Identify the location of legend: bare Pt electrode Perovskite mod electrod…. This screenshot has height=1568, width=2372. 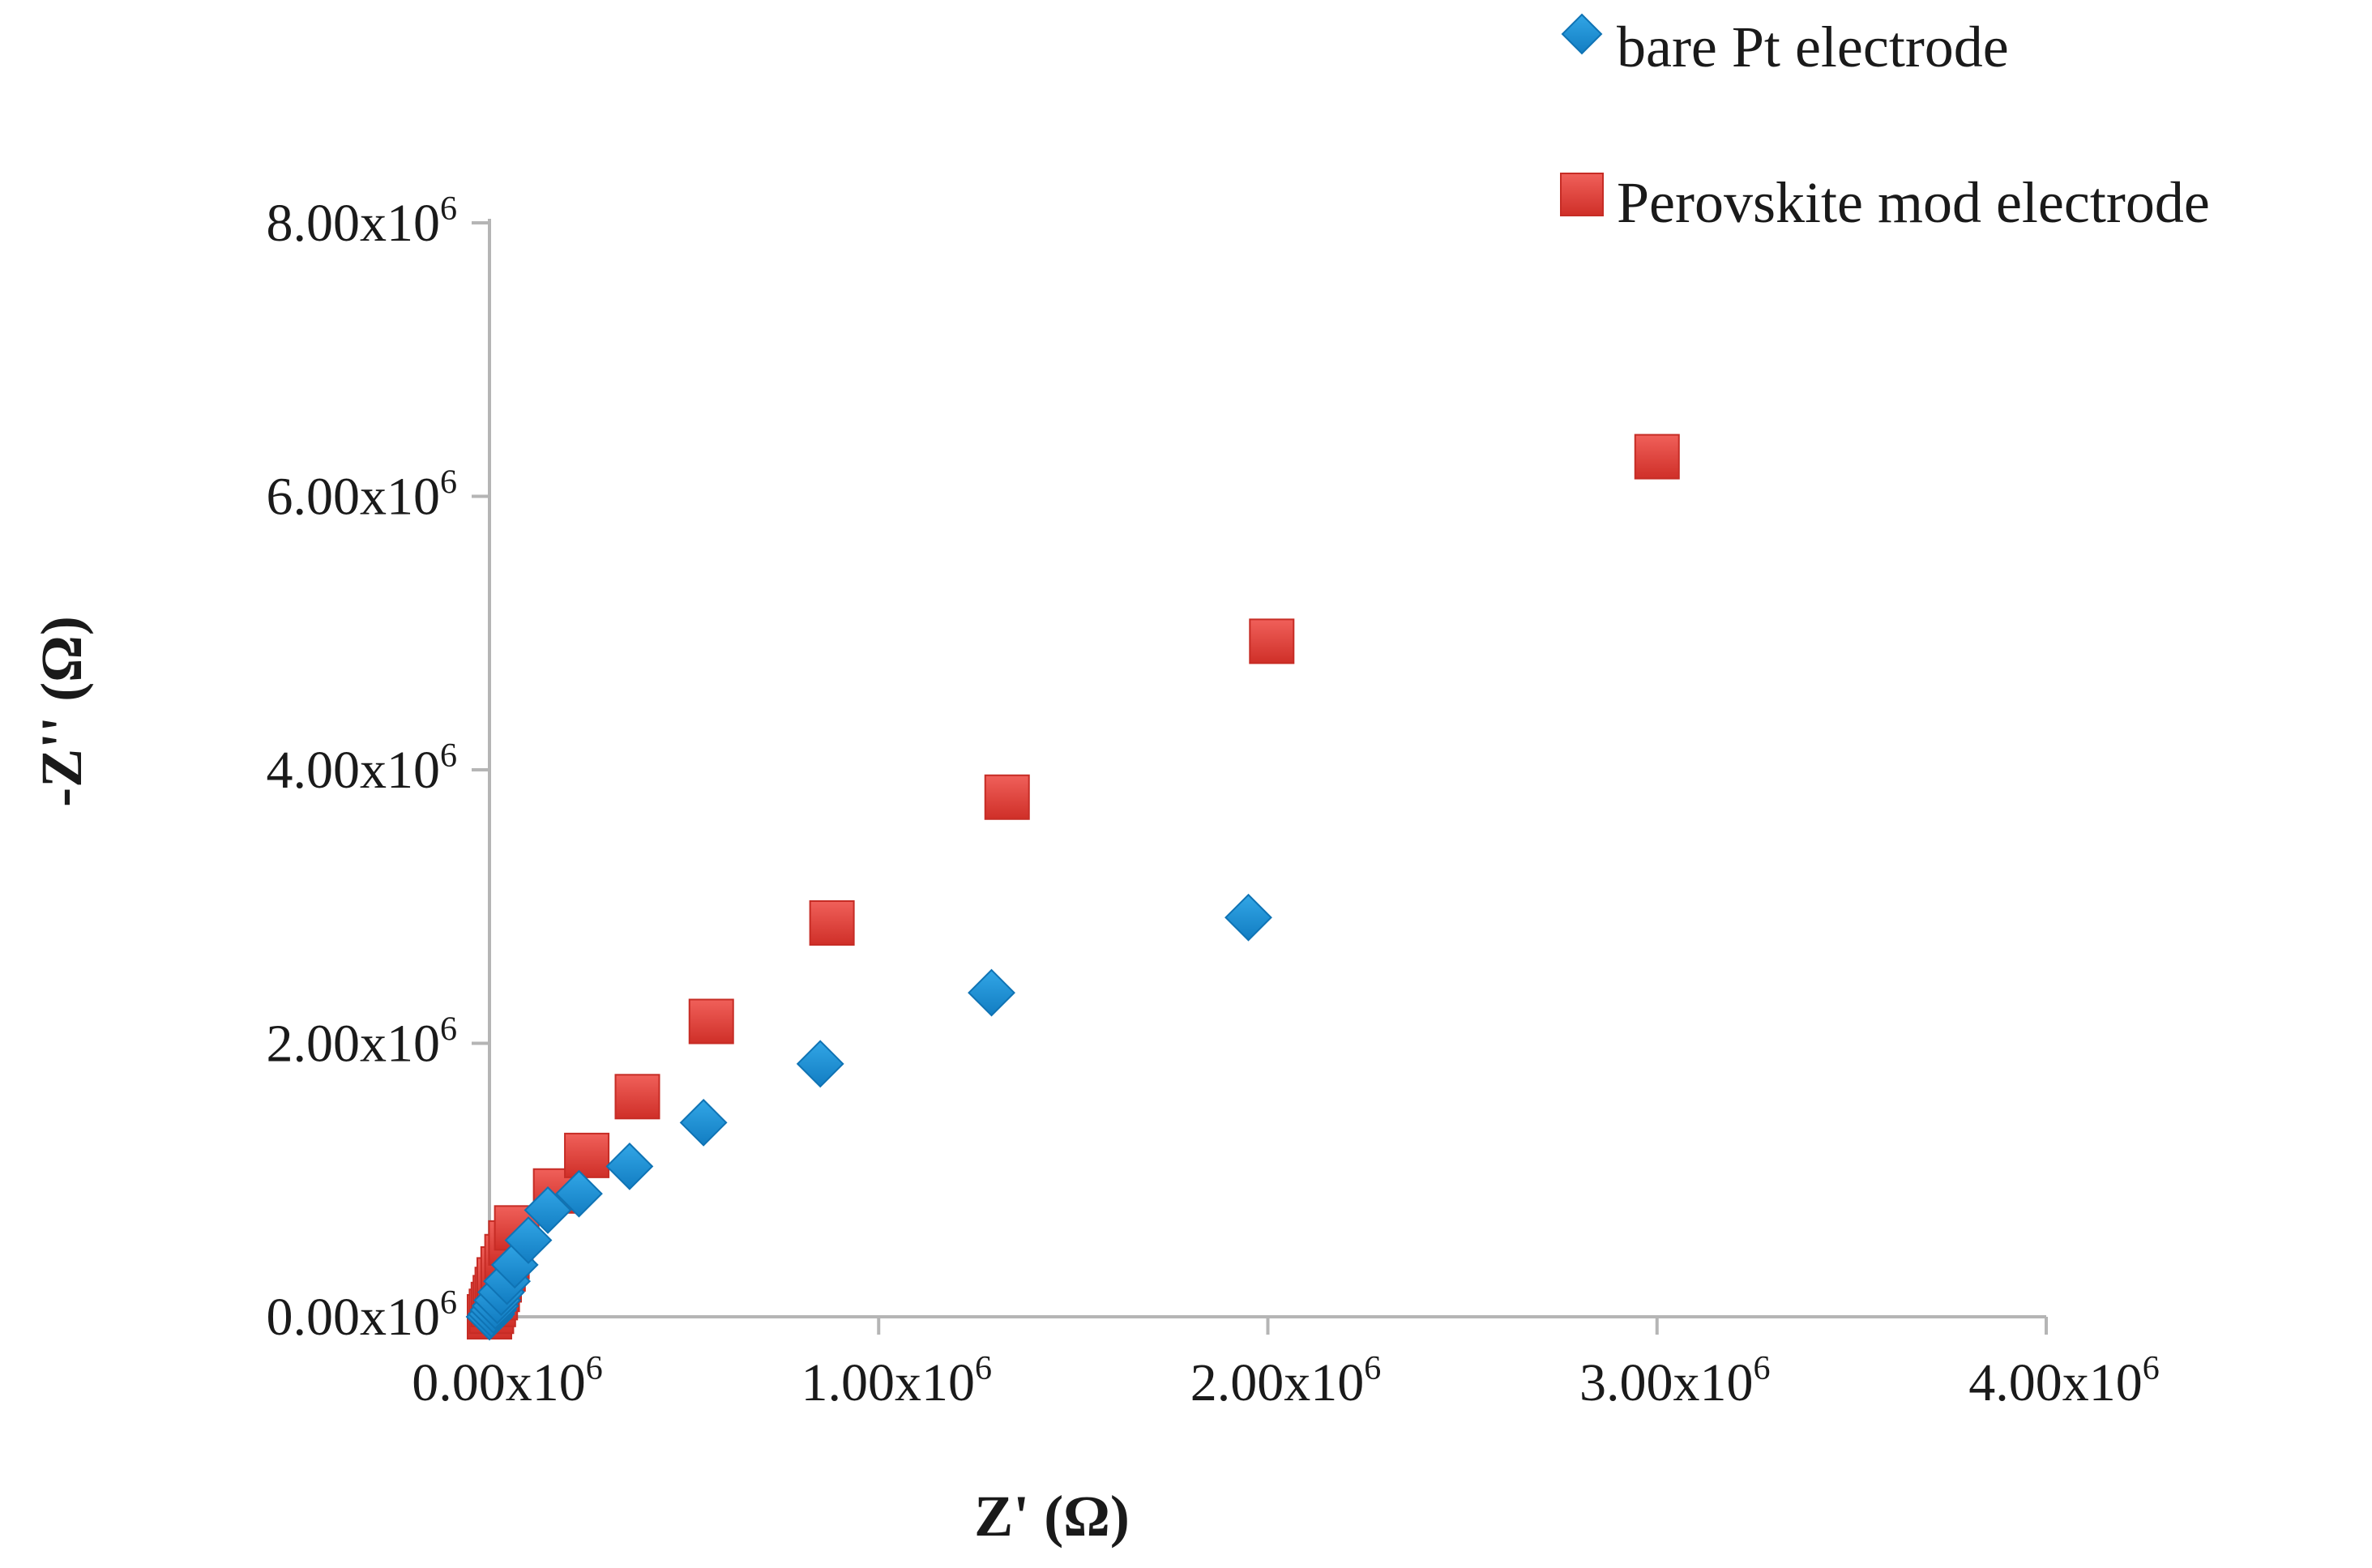
(1885, 124).